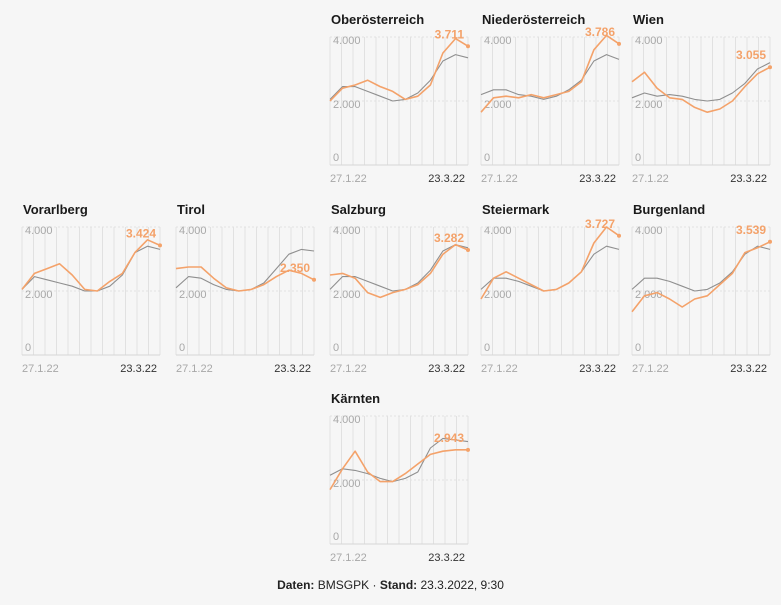 The width and height of the screenshot is (781, 605). Describe the element at coordinates (516, 209) in the screenshot. I see `chart-title: Steiermark` at that location.